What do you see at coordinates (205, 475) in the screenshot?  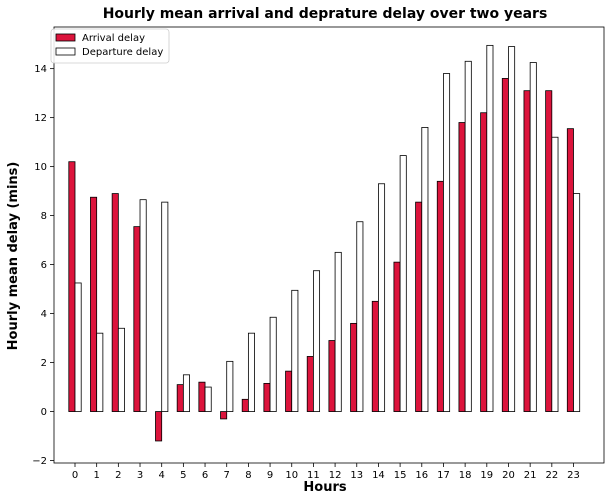 I see `x-tick-label: 6` at bounding box center [205, 475].